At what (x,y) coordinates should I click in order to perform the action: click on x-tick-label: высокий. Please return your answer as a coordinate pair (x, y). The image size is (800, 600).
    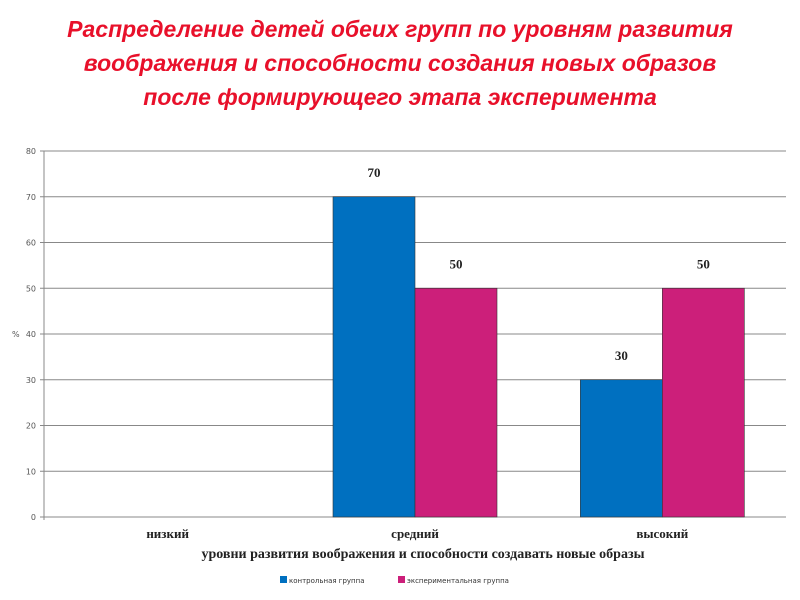
    Looking at the image, I should click on (662, 533).